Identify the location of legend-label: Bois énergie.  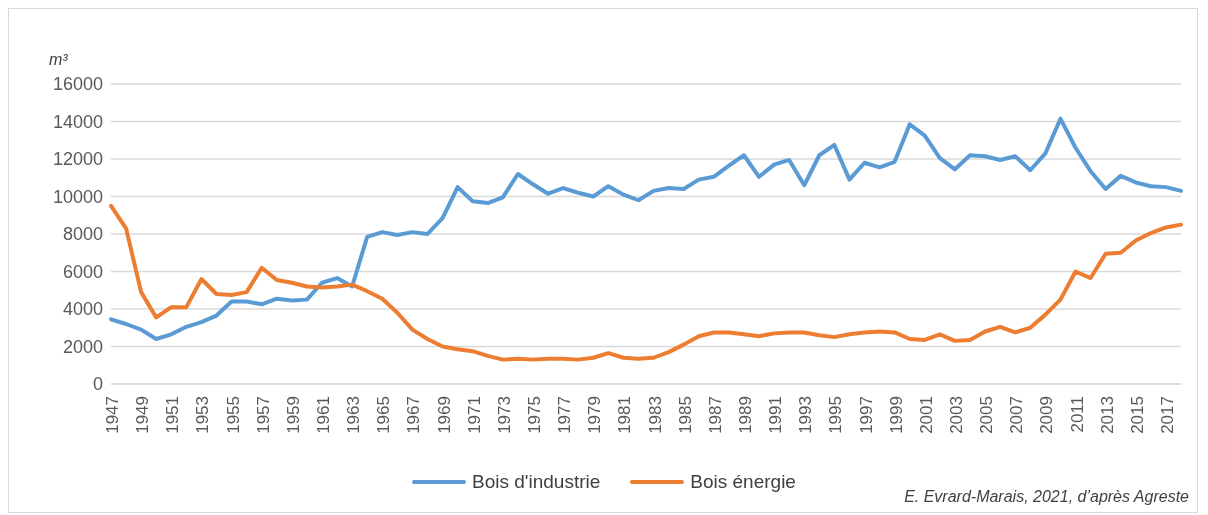
(743, 482).